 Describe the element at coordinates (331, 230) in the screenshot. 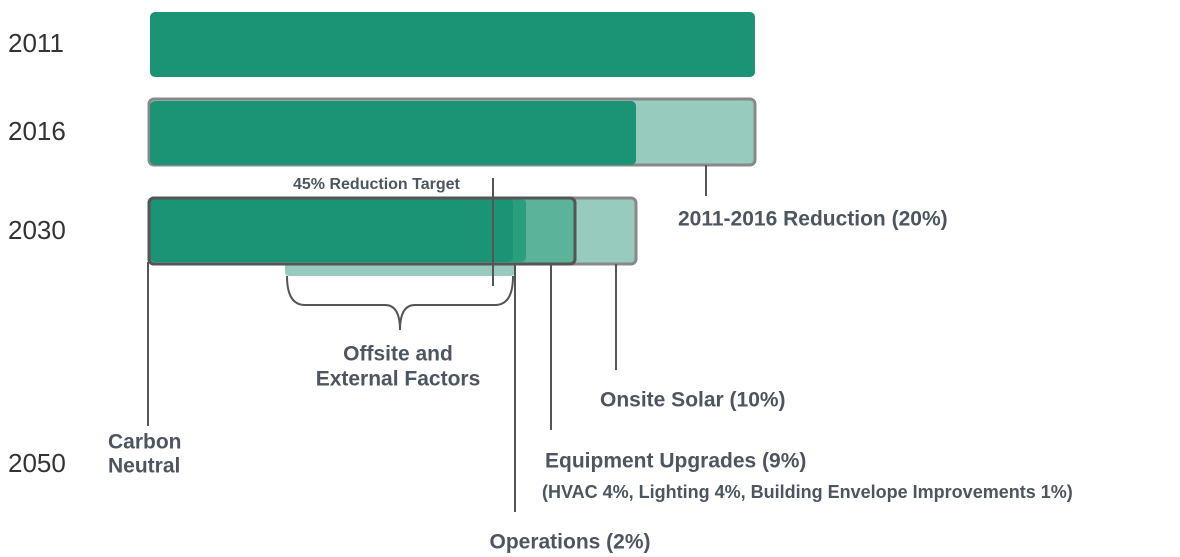

I see `bar-2030` at that location.